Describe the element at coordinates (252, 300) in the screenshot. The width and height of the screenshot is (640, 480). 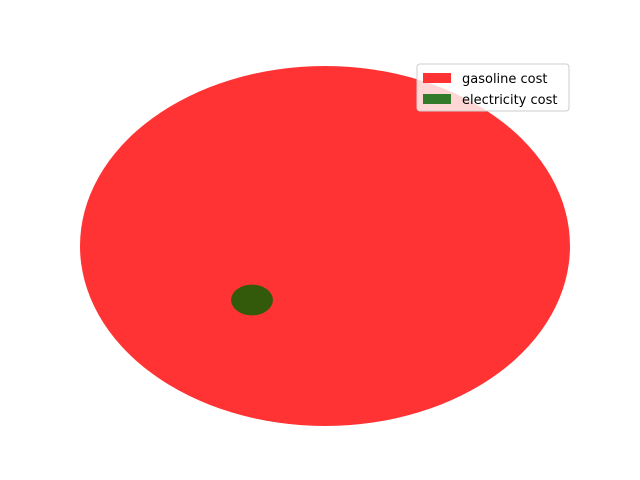
I see `electricity-cost-circle` at that location.